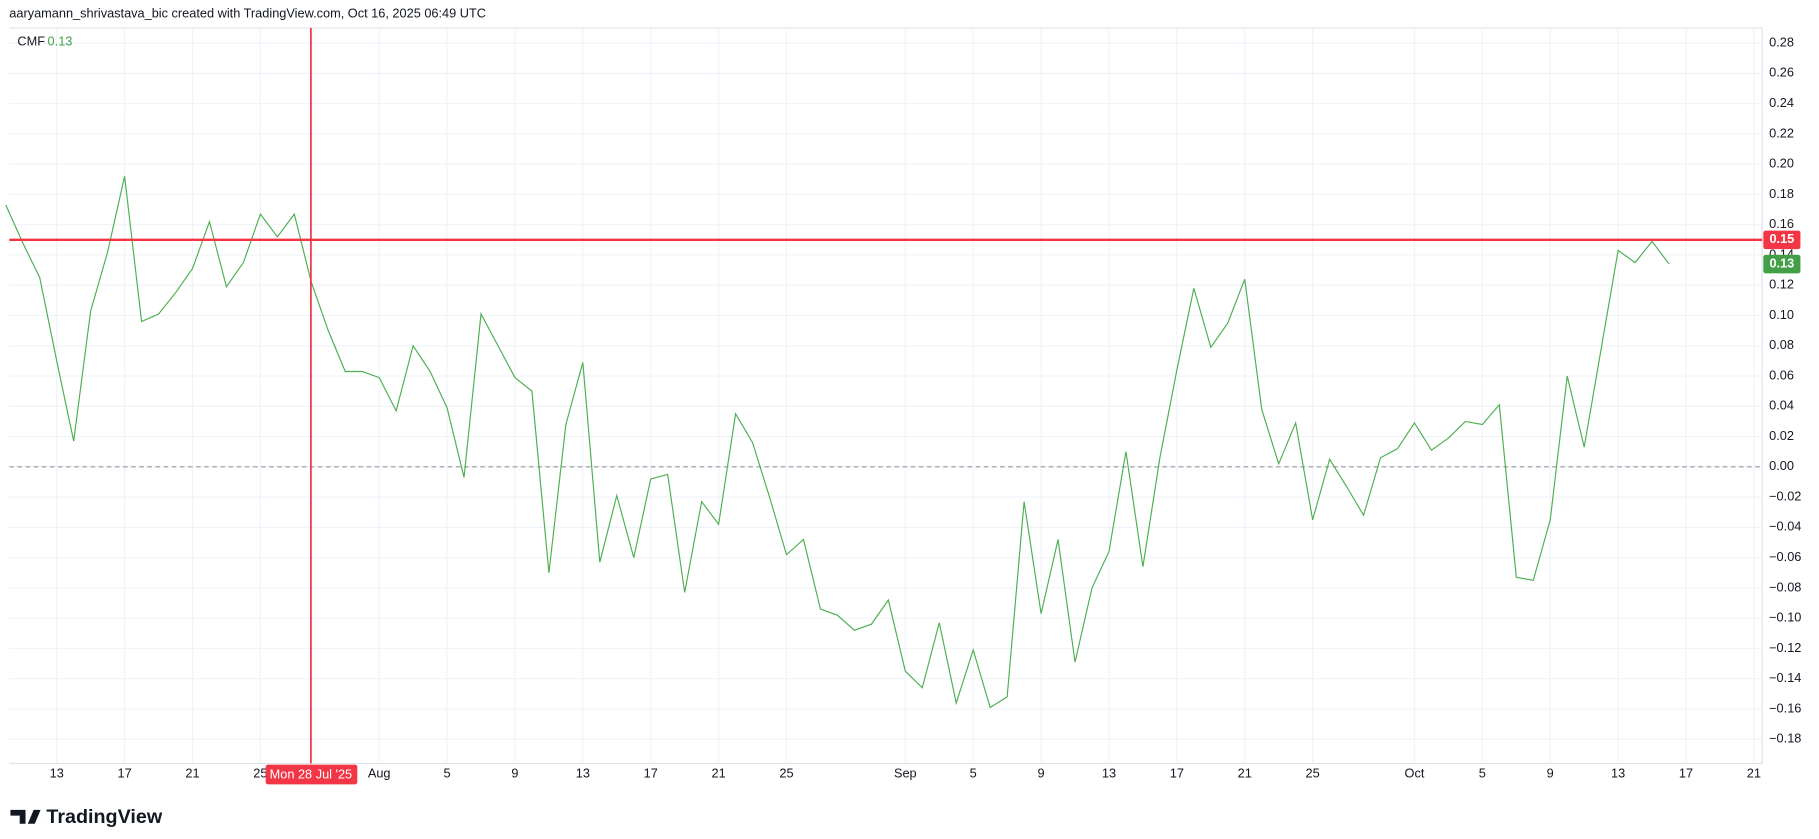 This screenshot has height=839, width=1819. What do you see at coordinates (104, 817) in the screenshot?
I see `logo-text: TradingView` at bounding box center [104, 817].